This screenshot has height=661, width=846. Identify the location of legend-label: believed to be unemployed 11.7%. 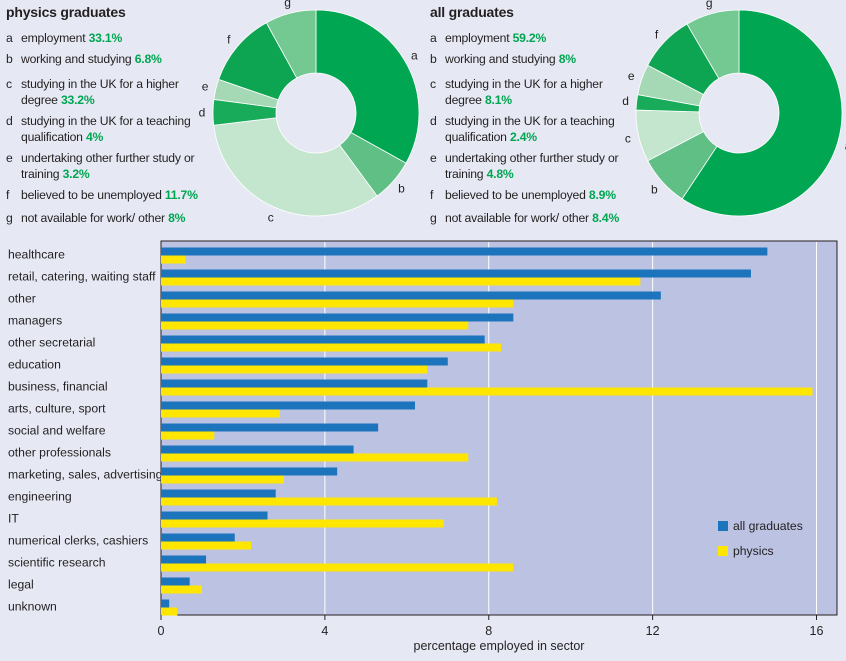
(109, 195).